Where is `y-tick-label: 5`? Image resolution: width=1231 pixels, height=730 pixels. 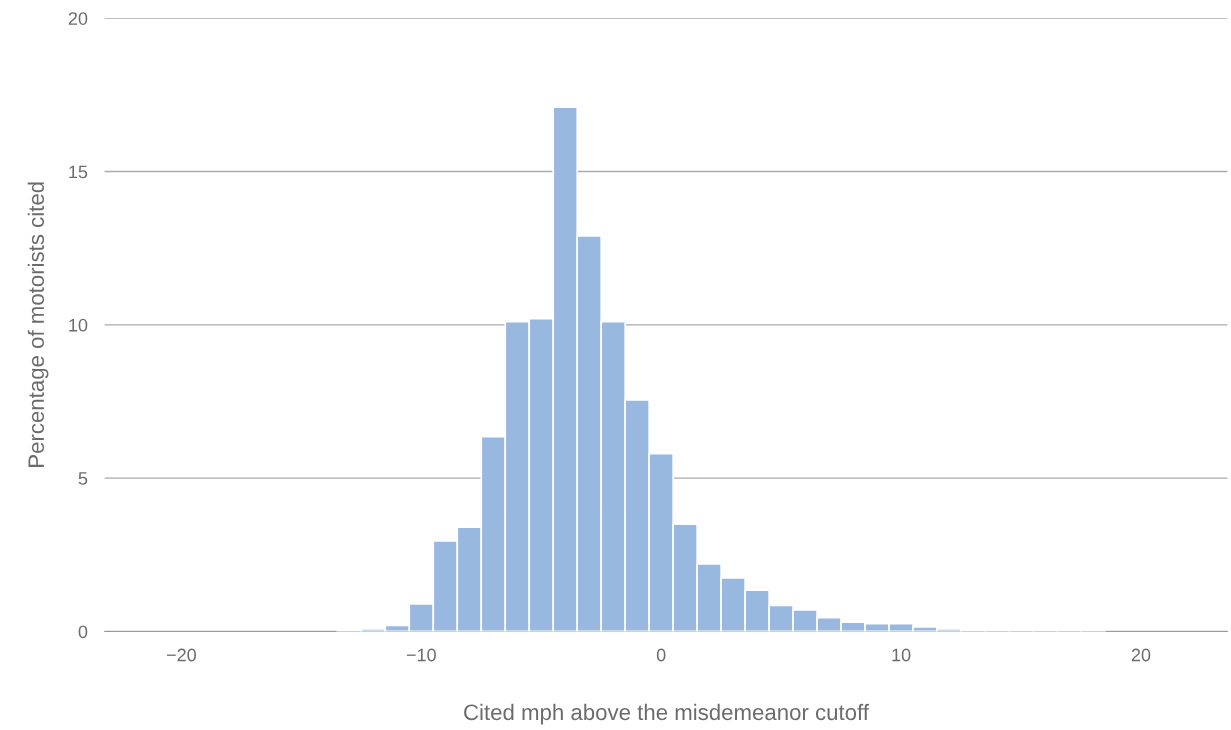
y-tick-label: 5 is located at coordinates (83, 478).